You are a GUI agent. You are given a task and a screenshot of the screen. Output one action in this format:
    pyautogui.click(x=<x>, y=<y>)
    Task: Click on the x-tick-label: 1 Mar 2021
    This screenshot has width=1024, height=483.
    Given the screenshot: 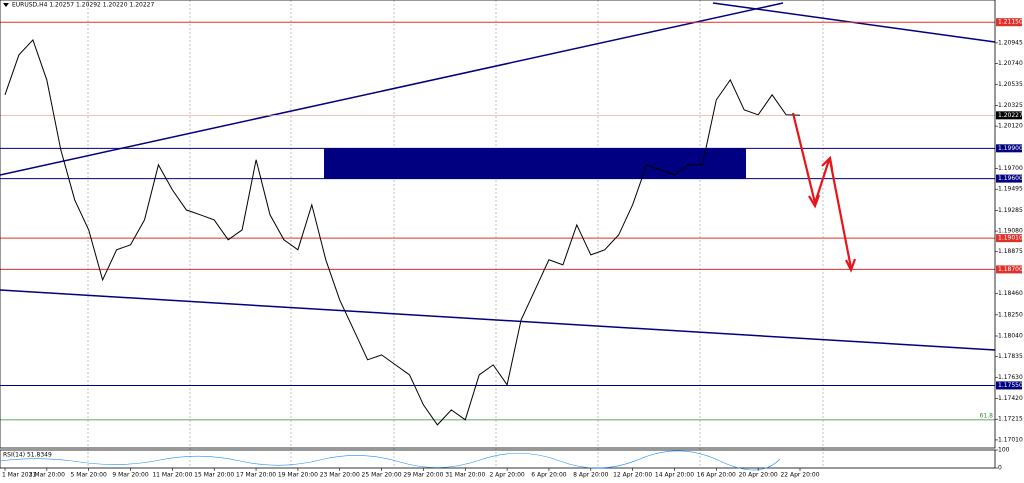 What is the action you would take?
    pyautogui.click(x=19, y=475)
    